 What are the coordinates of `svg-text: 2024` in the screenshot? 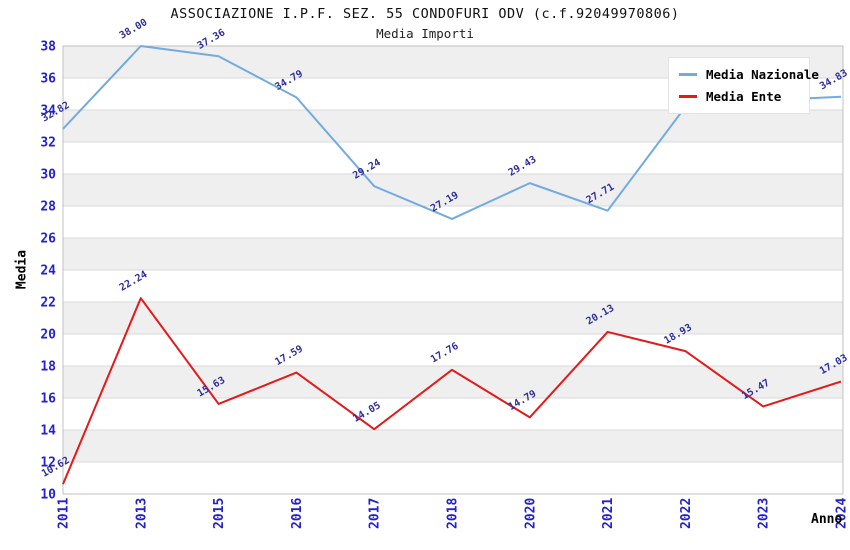 It's located at (842, 513).